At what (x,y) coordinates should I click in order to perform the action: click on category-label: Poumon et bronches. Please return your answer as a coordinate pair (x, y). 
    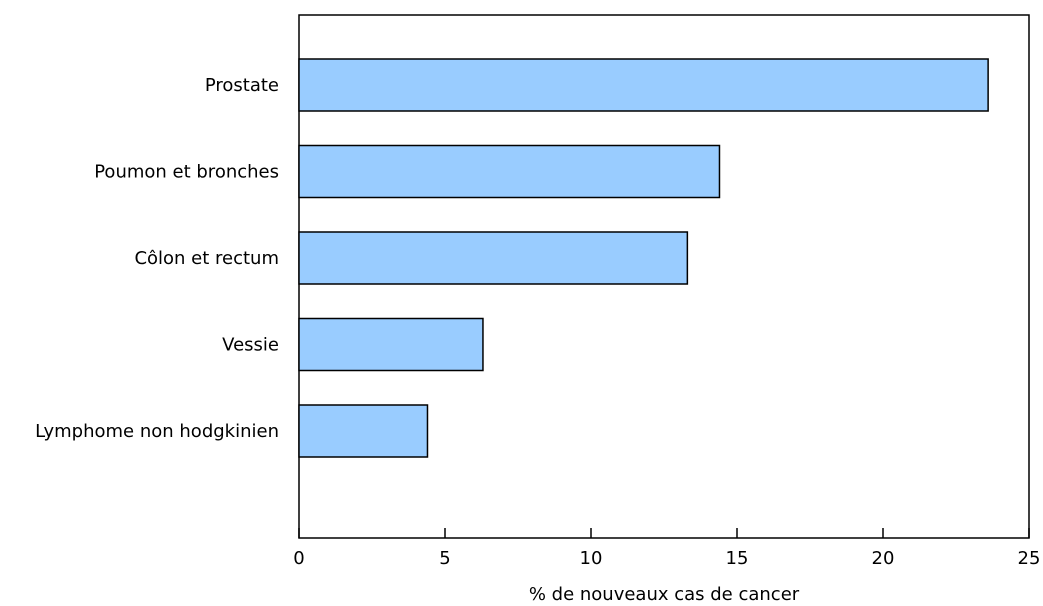
    Looking at the image, I should click on (186, 172).